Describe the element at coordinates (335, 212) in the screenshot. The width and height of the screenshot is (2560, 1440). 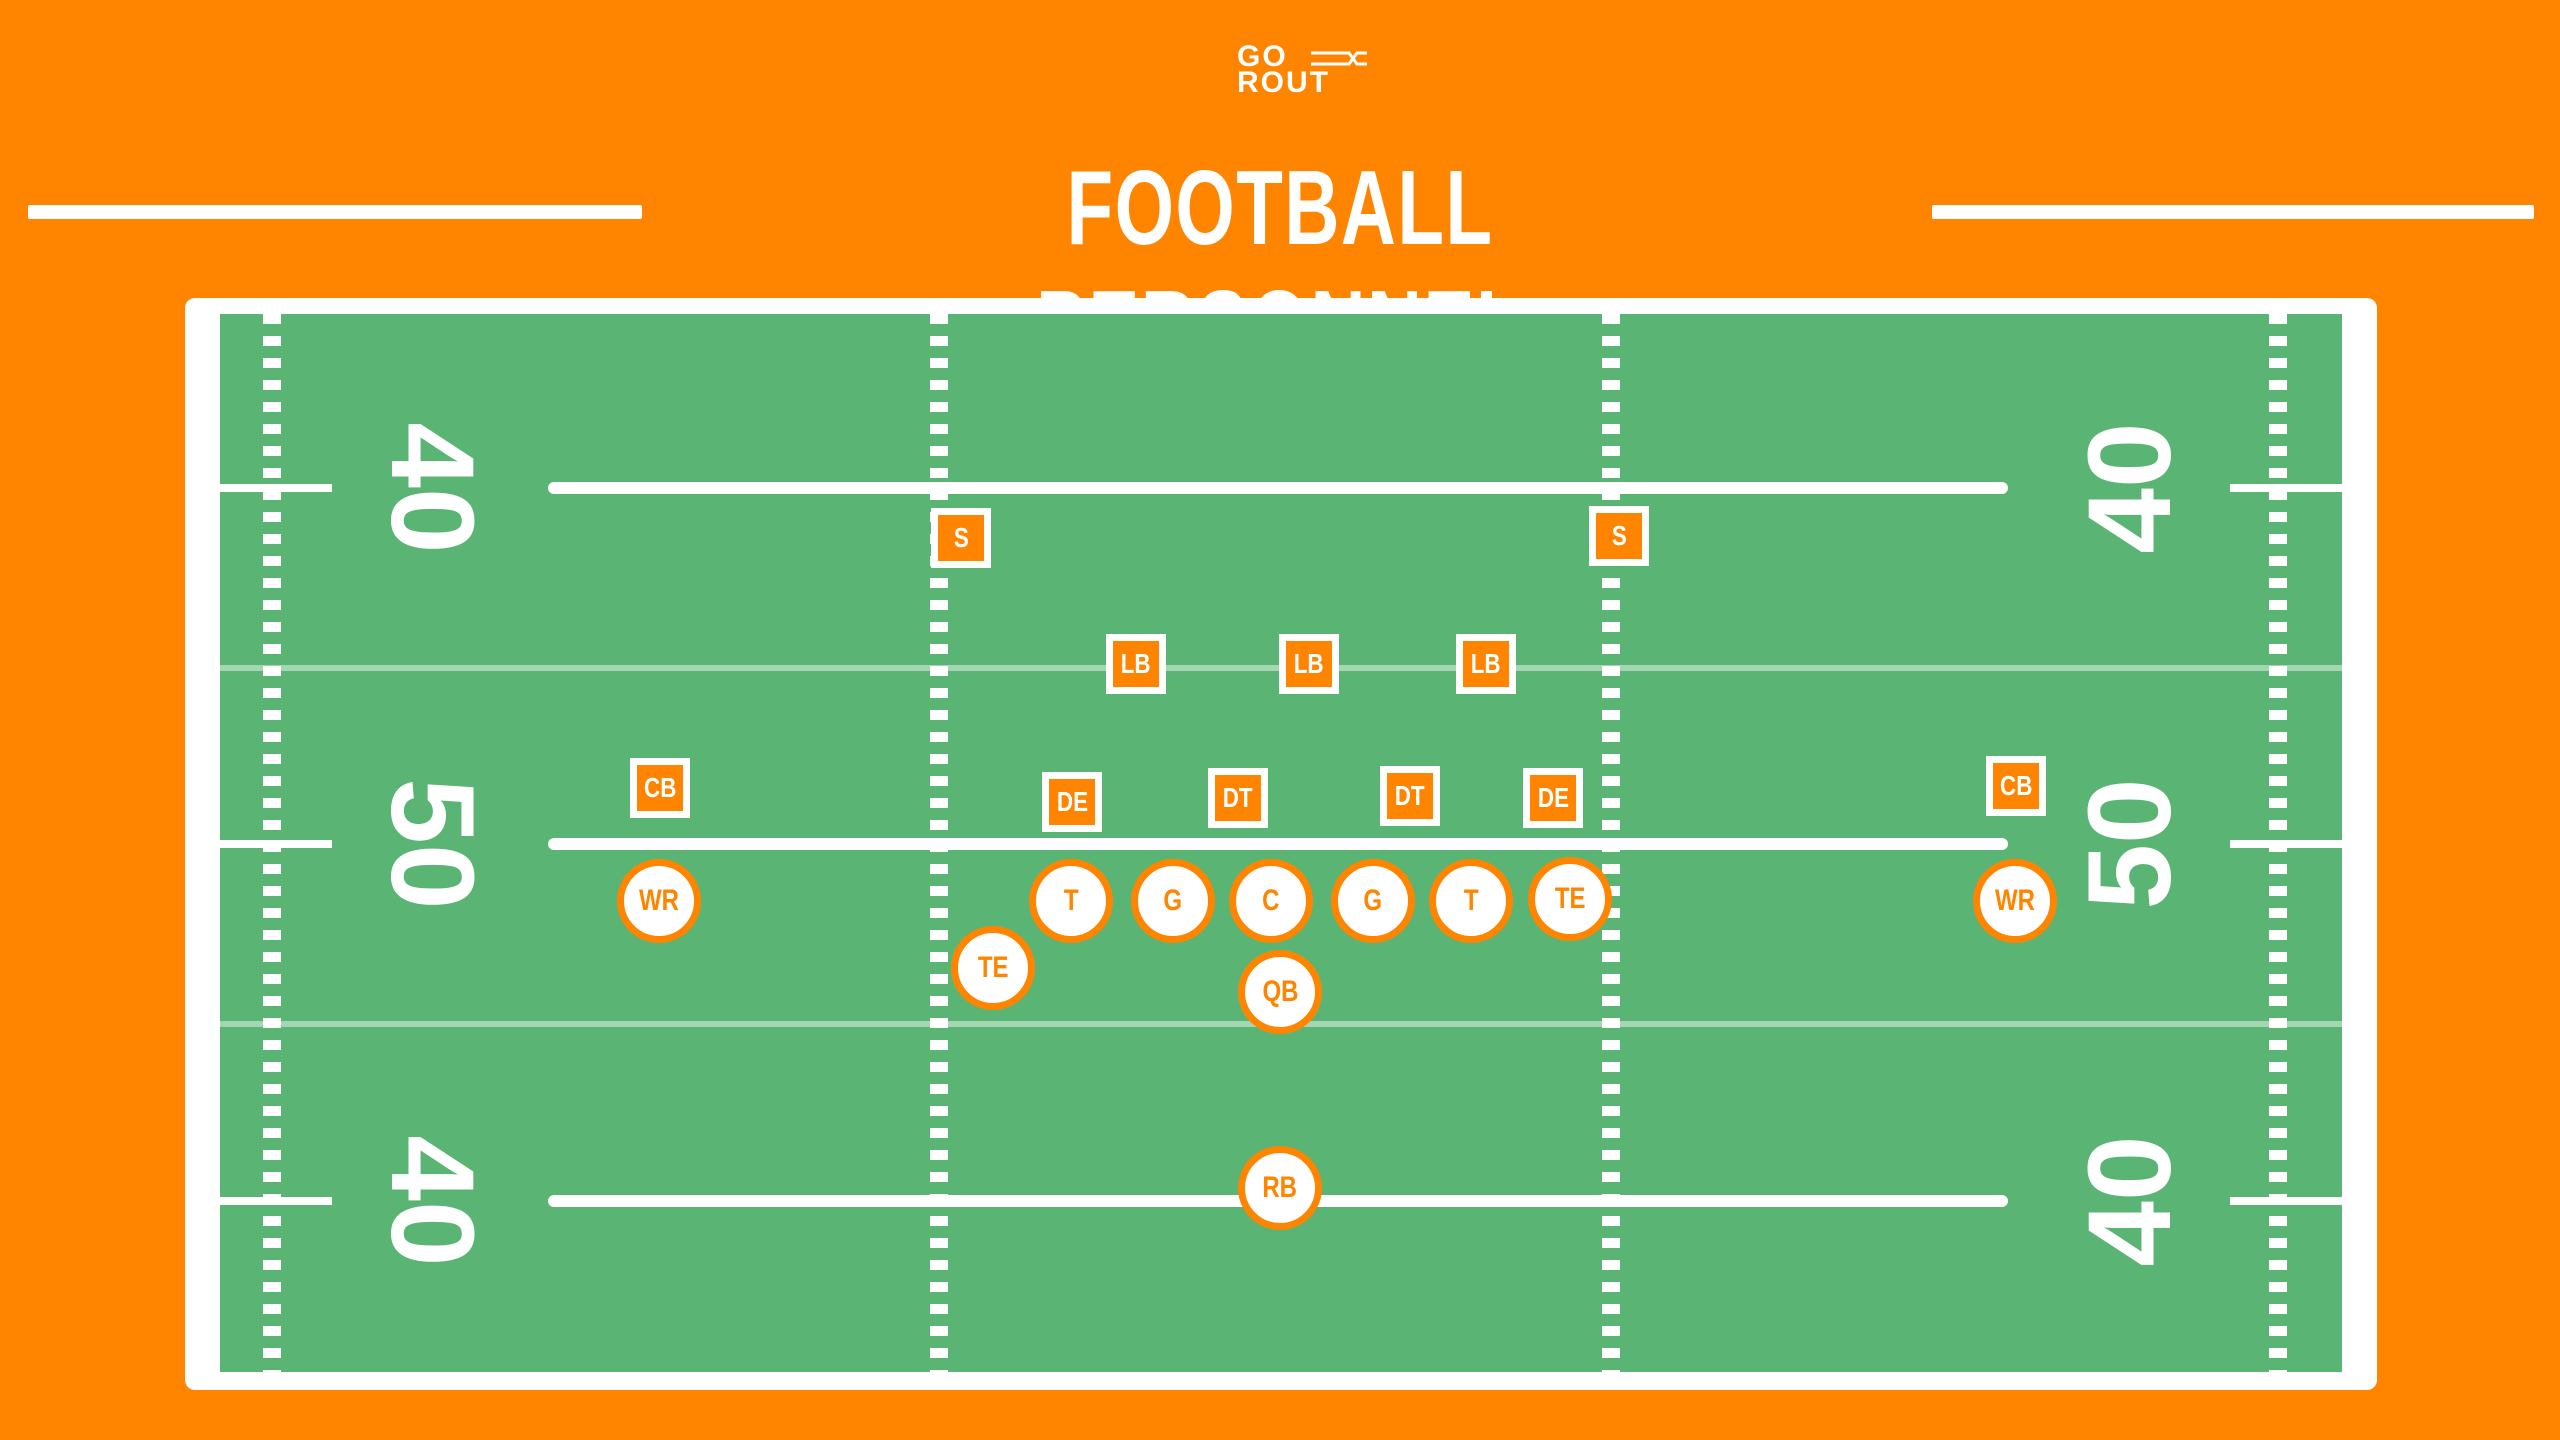
I see `title-rule-left` at that location.